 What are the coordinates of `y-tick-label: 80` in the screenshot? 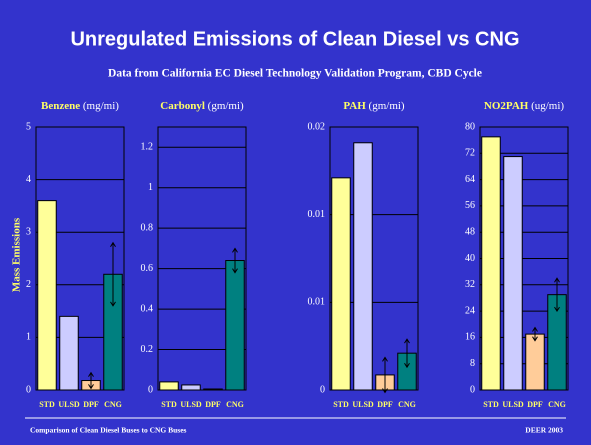 It's located at (470, 126).